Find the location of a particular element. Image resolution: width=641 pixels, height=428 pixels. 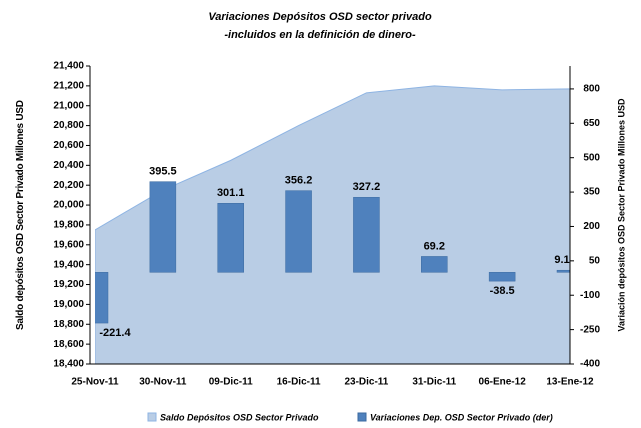

y-tick-label: 21,400 is located at coordinates (68, 66).